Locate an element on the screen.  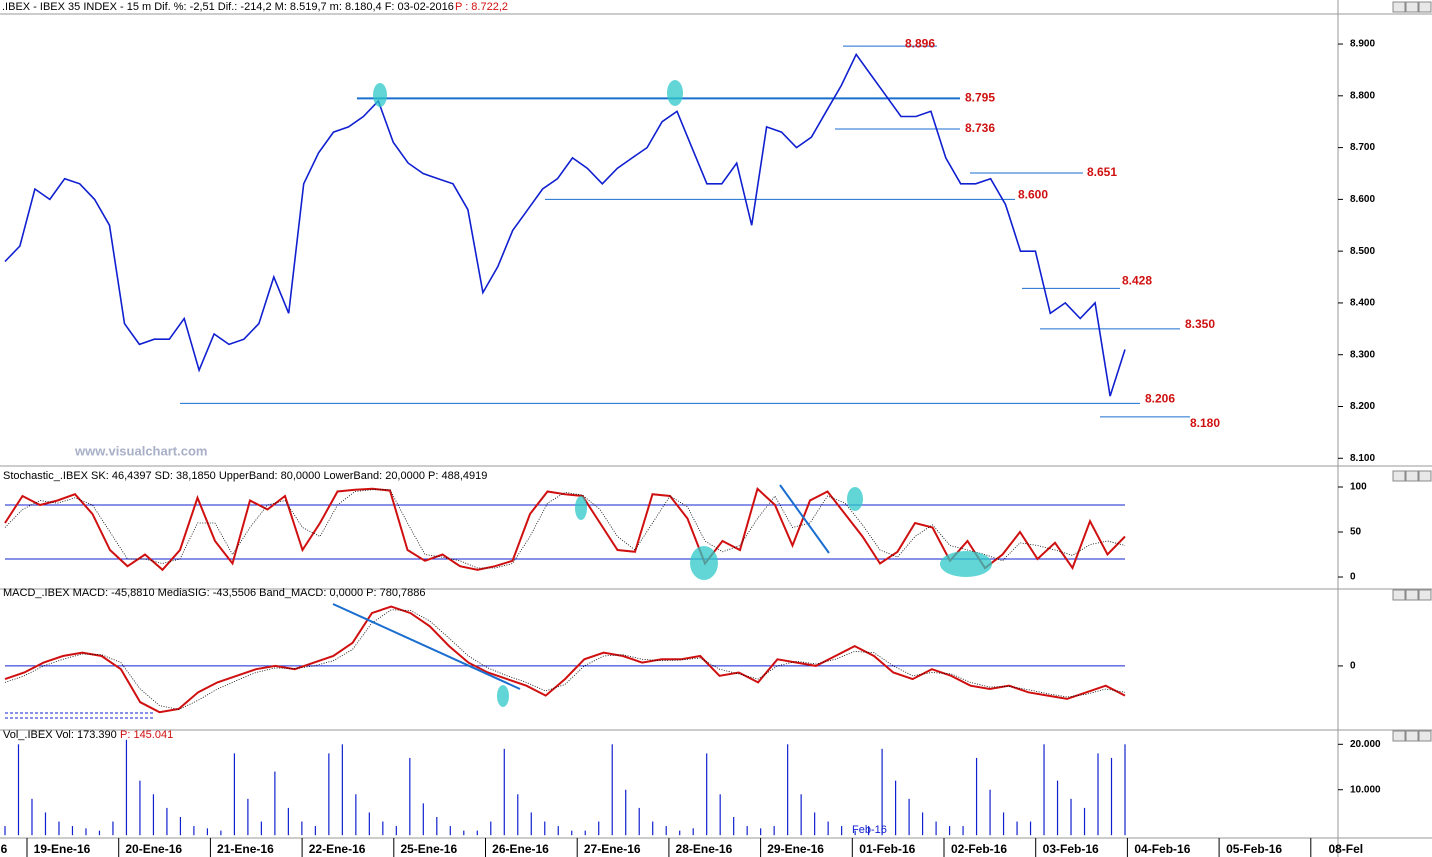
level-label: 8.428 is located at coordinates (1137, 281).